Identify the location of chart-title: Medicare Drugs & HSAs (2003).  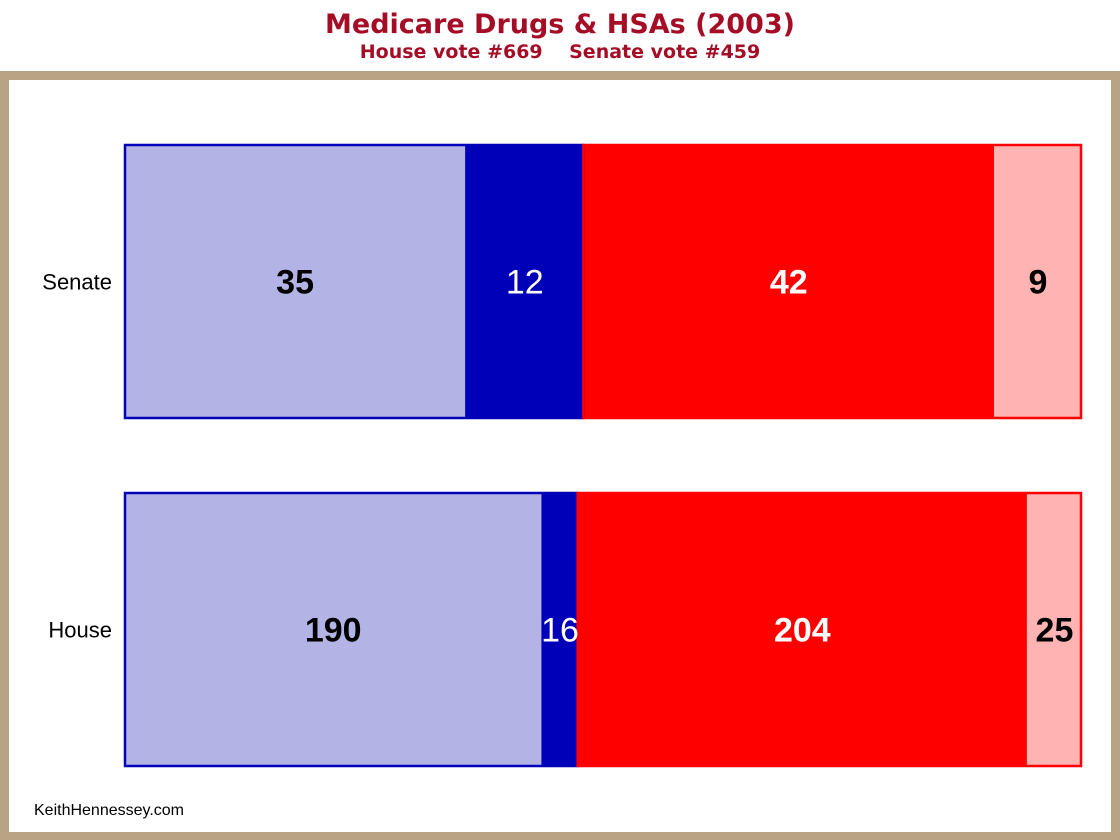
(560, 24).